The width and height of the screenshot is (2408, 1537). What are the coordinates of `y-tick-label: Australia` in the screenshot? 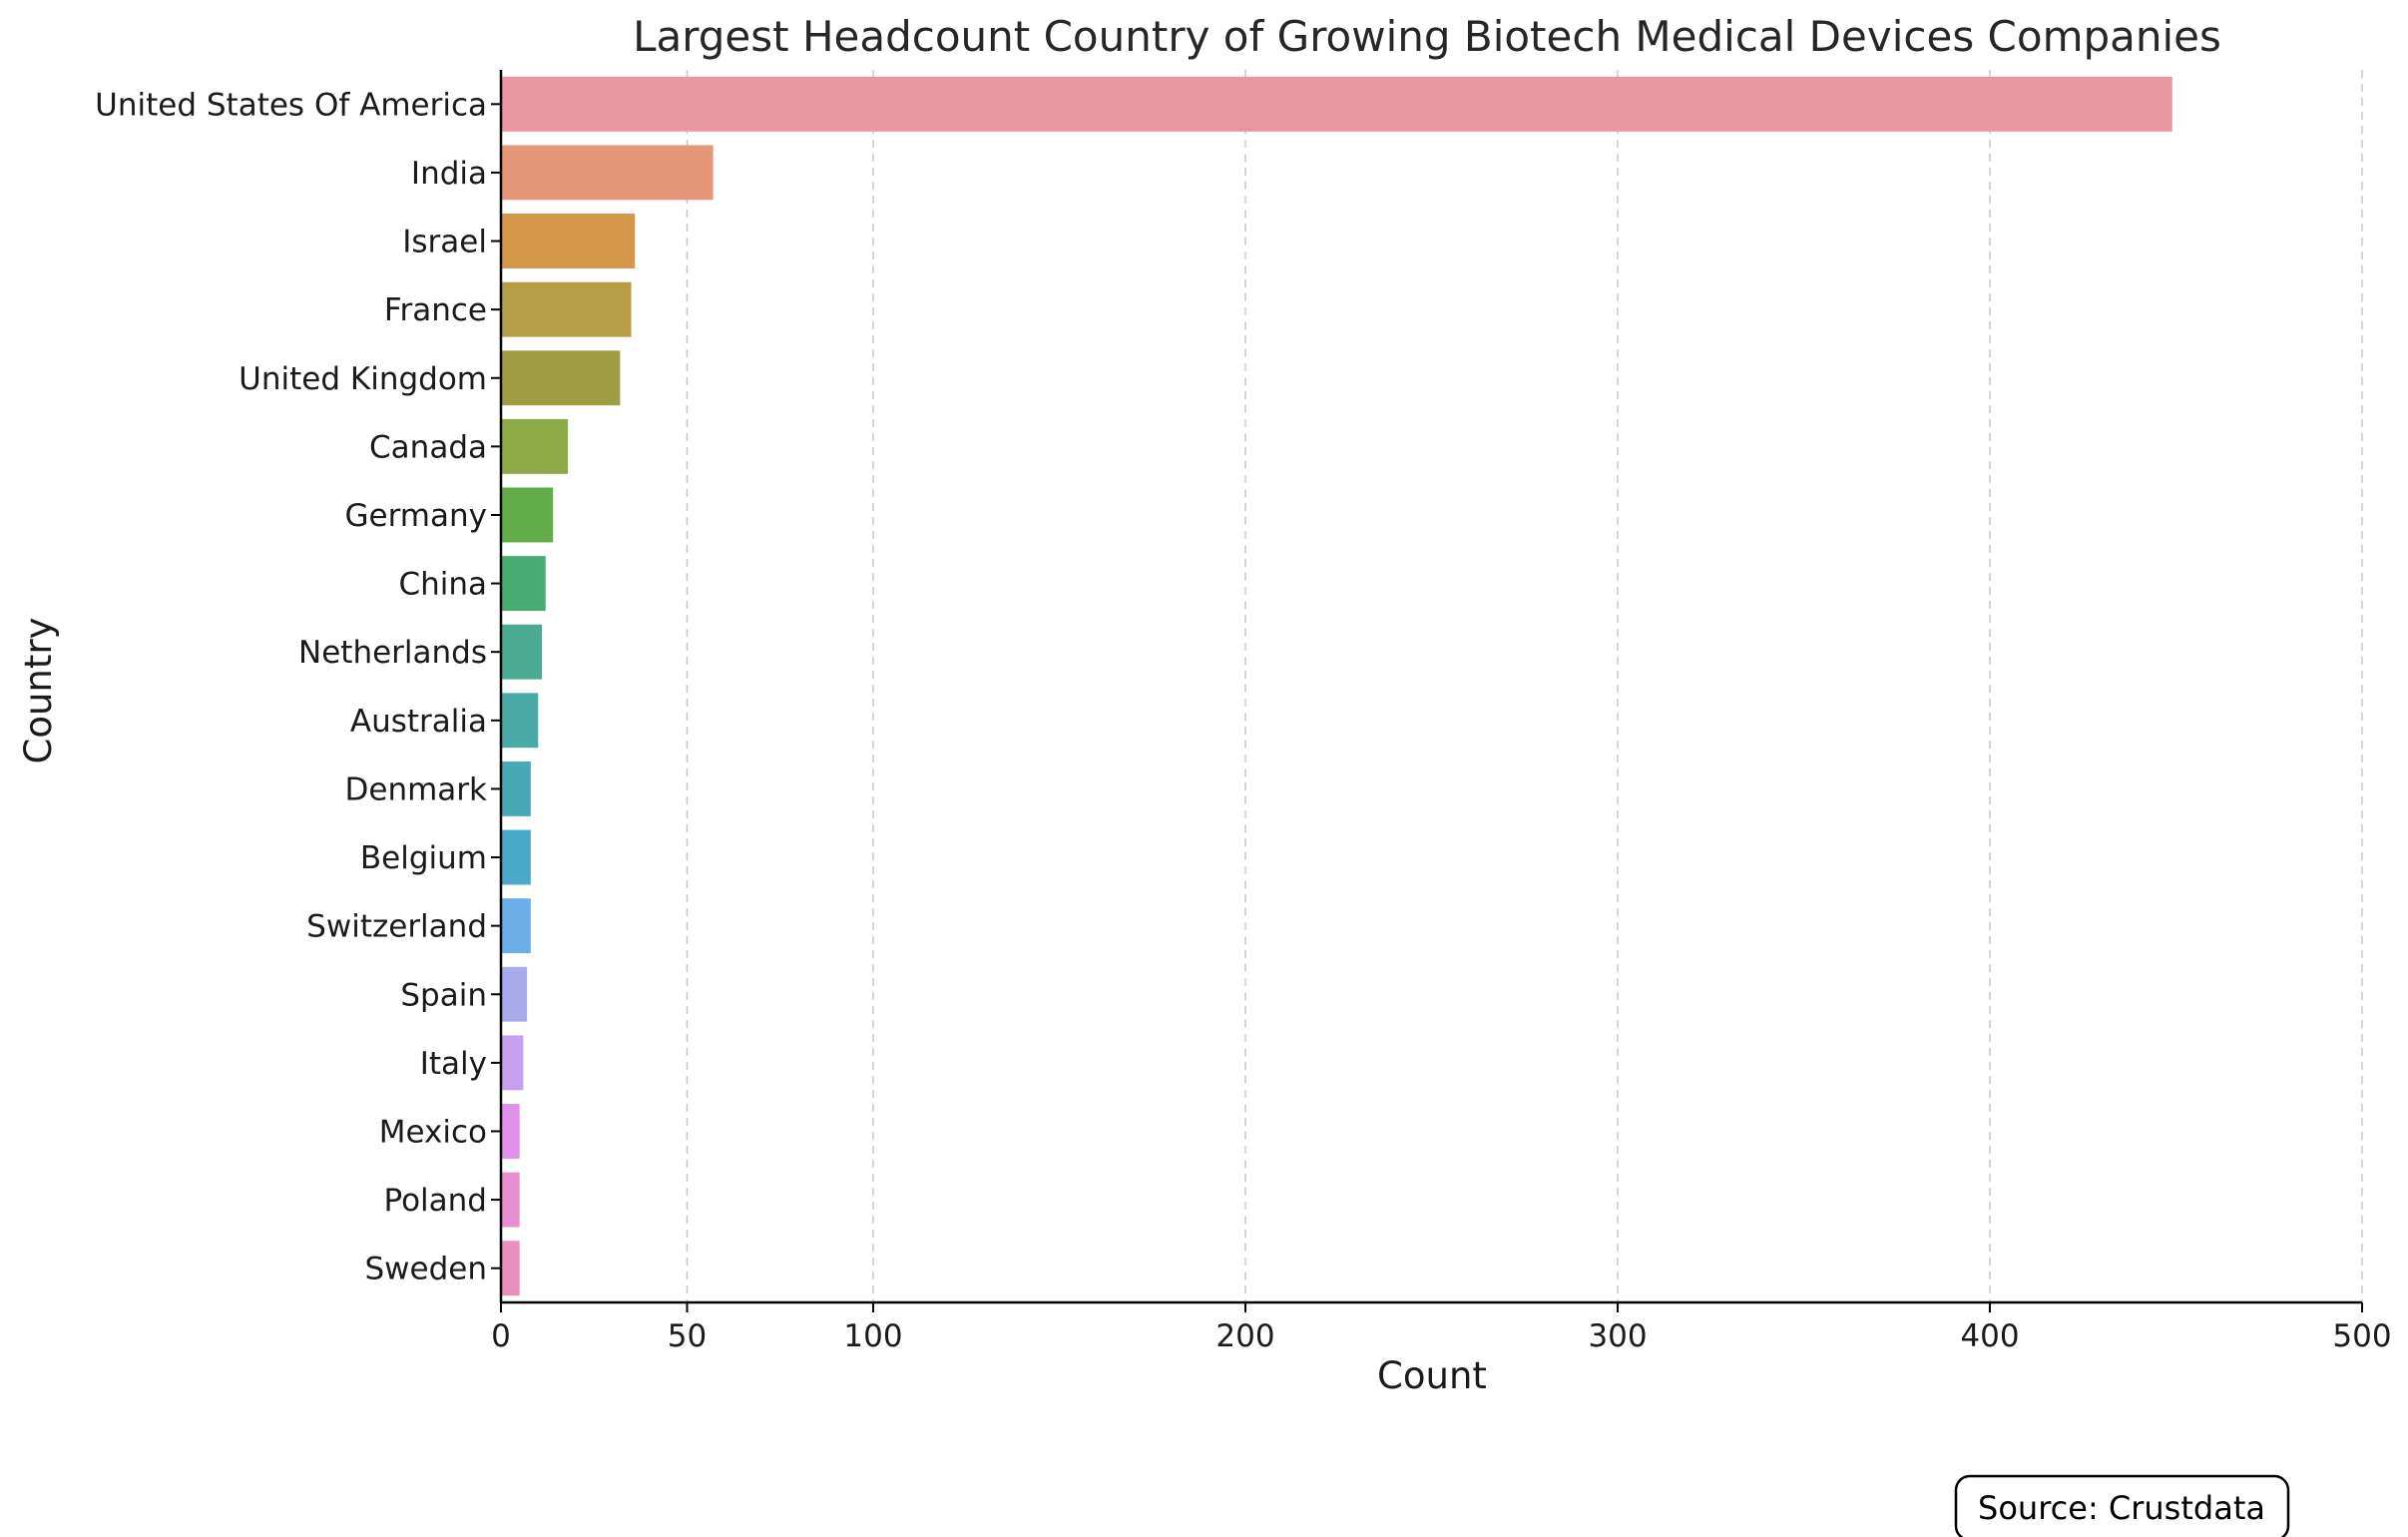 It's located at (418, 722).